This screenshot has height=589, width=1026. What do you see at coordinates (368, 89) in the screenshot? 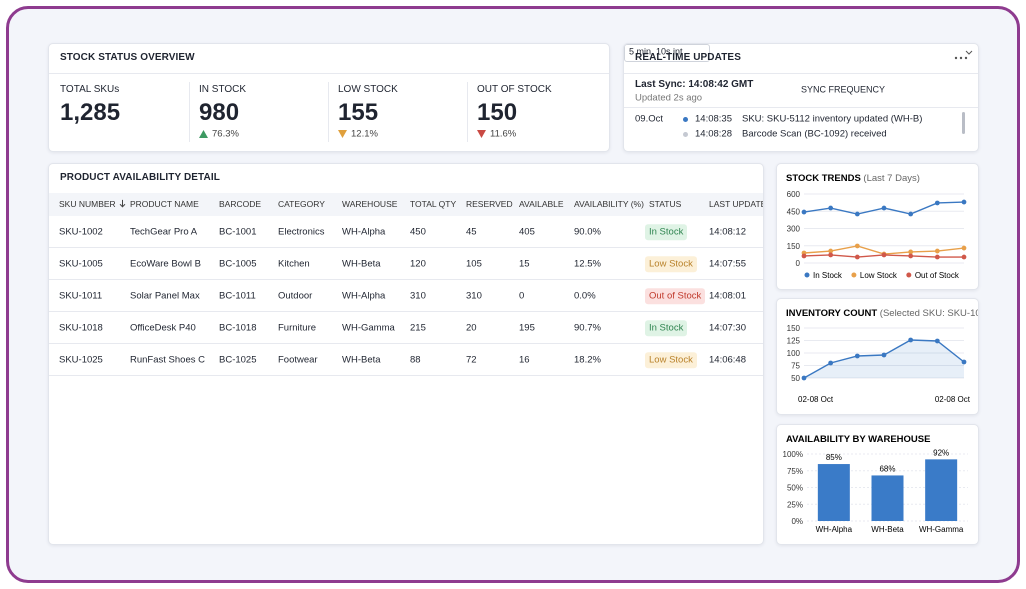
I see `kpi-label: LOW STOCK` at bounding box center [368, 89].